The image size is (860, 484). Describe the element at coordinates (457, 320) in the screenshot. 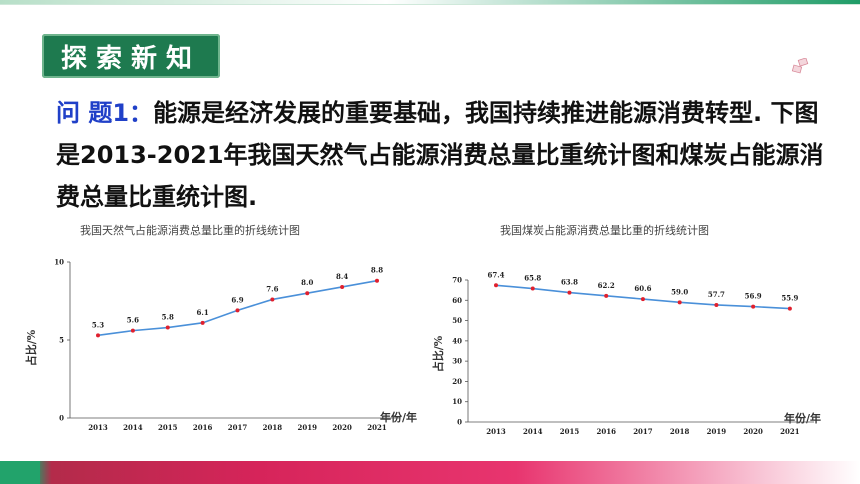

I see `y-tick-label: 50` at that location.